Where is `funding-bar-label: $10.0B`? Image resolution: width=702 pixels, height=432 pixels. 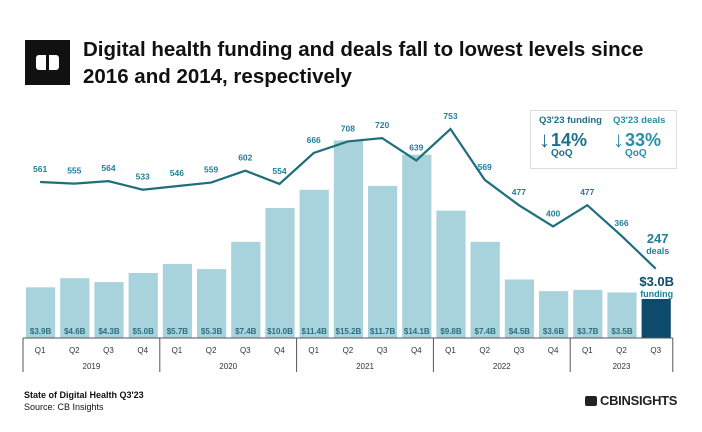 funding-bar-label: $10.0B is located at coordinates (280, 331).